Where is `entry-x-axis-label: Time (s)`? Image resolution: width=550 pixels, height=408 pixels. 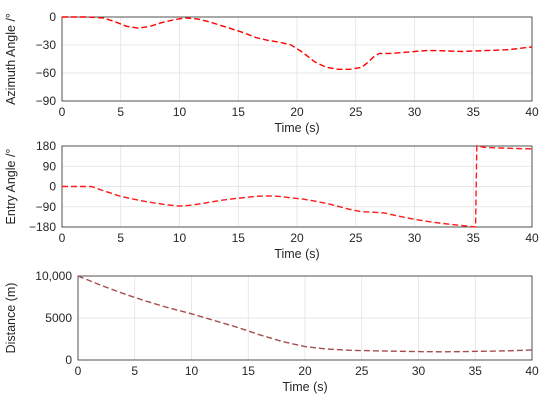 entry-x-axis-label: Time (s) is located at coordinates (296, 254).